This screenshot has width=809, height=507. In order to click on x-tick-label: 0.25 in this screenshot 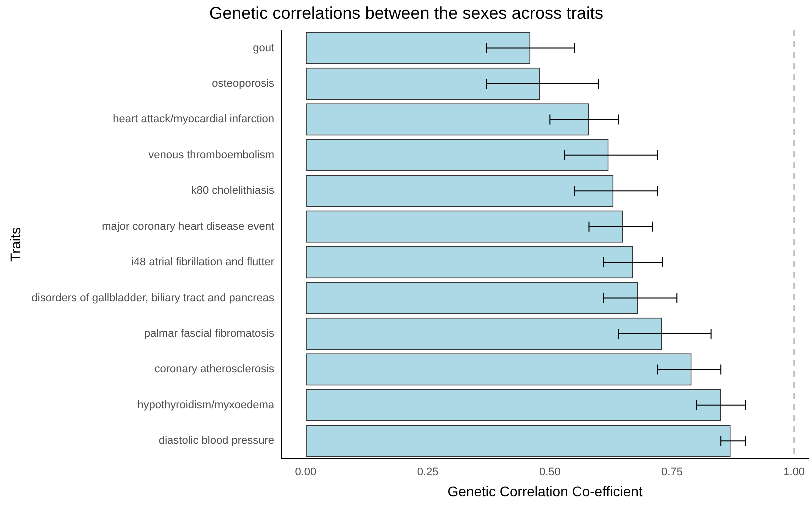, I will do `click(428, 472)`.